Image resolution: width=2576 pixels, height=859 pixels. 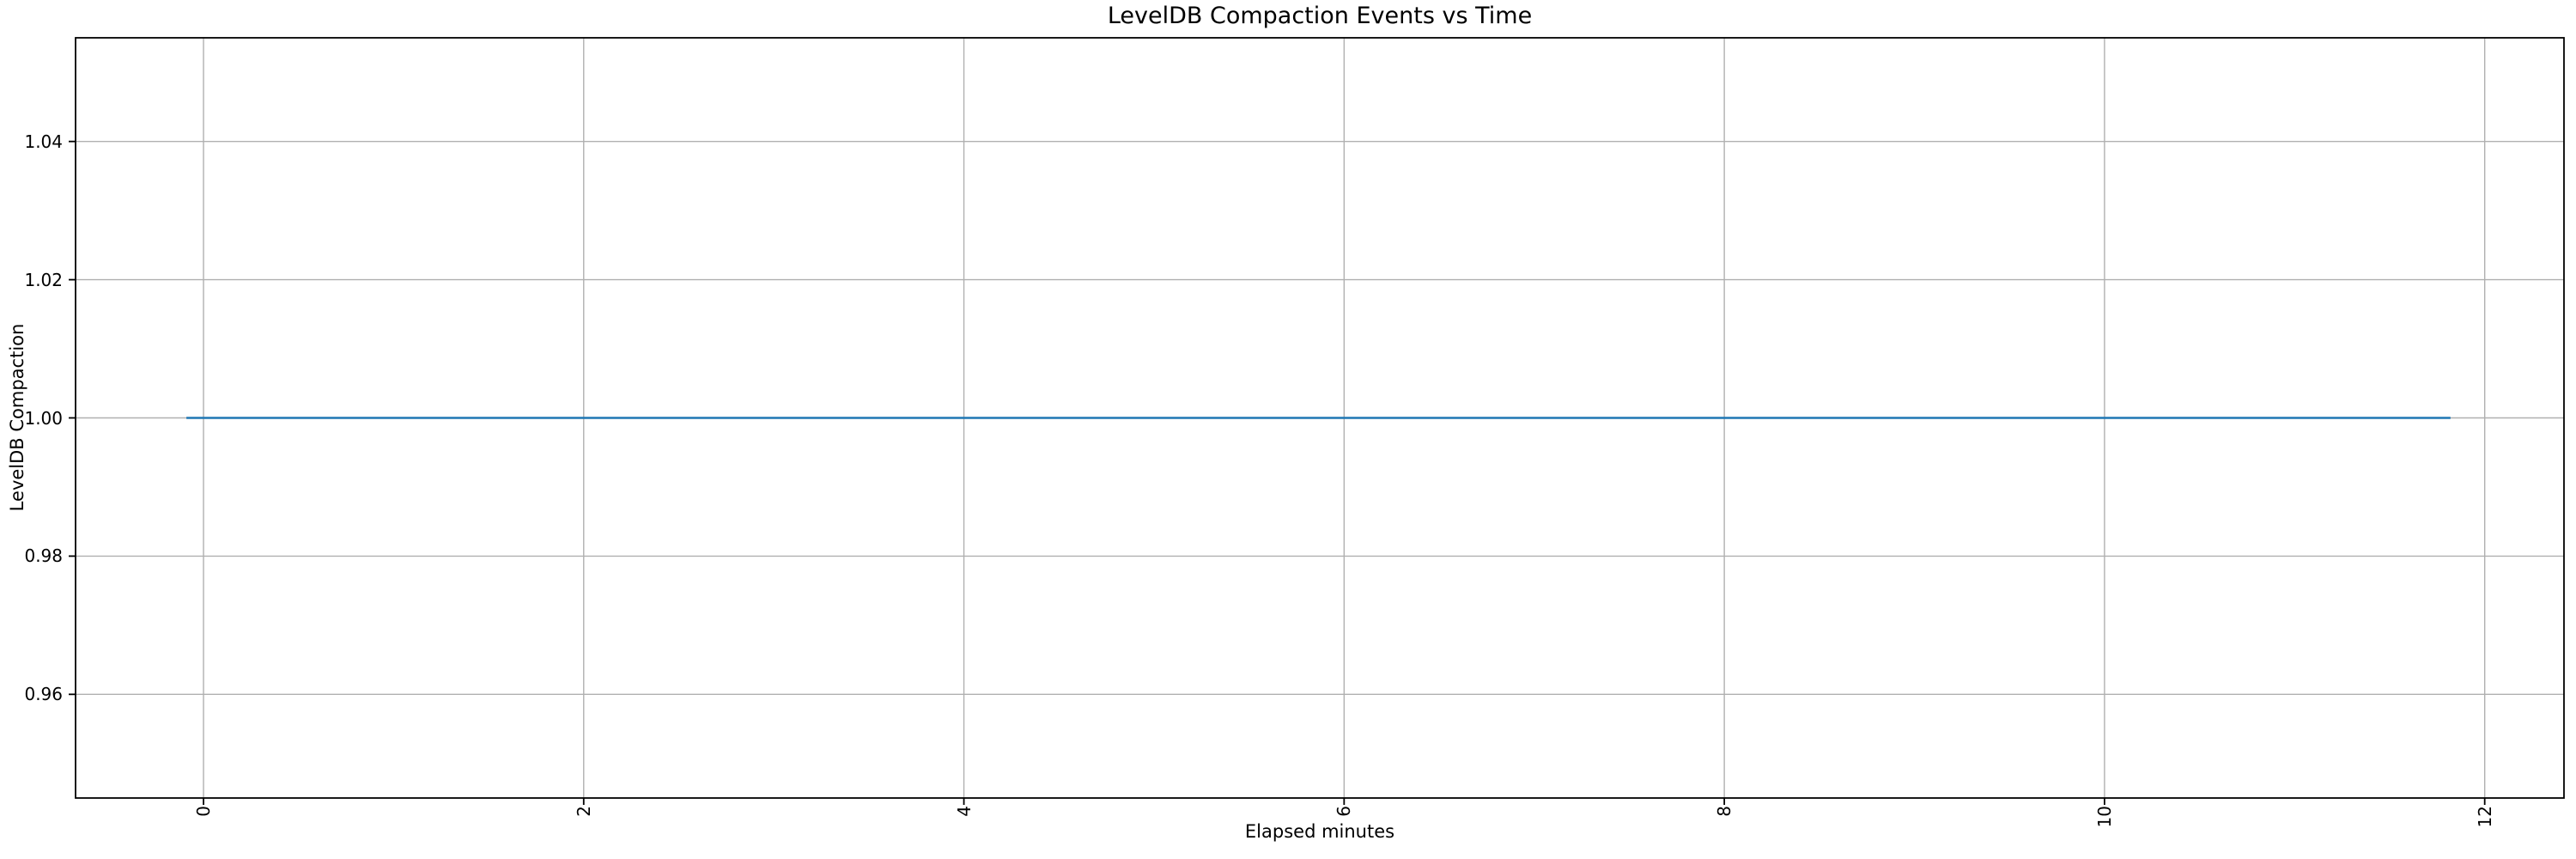 What do you see at coordinates (1320, 16) in the screenshot?
I see `chart-title: LevelDB Compaction Events vs Time` at bounding box center [1320, 16].